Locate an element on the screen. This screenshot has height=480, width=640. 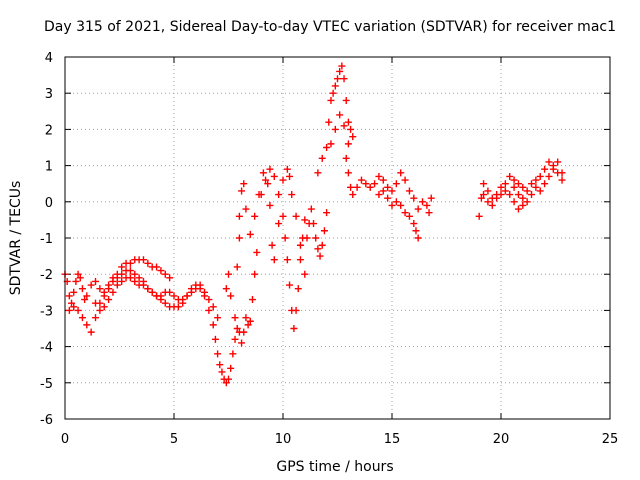
x-tick-label: 10 is located at coordinates (283, 439).